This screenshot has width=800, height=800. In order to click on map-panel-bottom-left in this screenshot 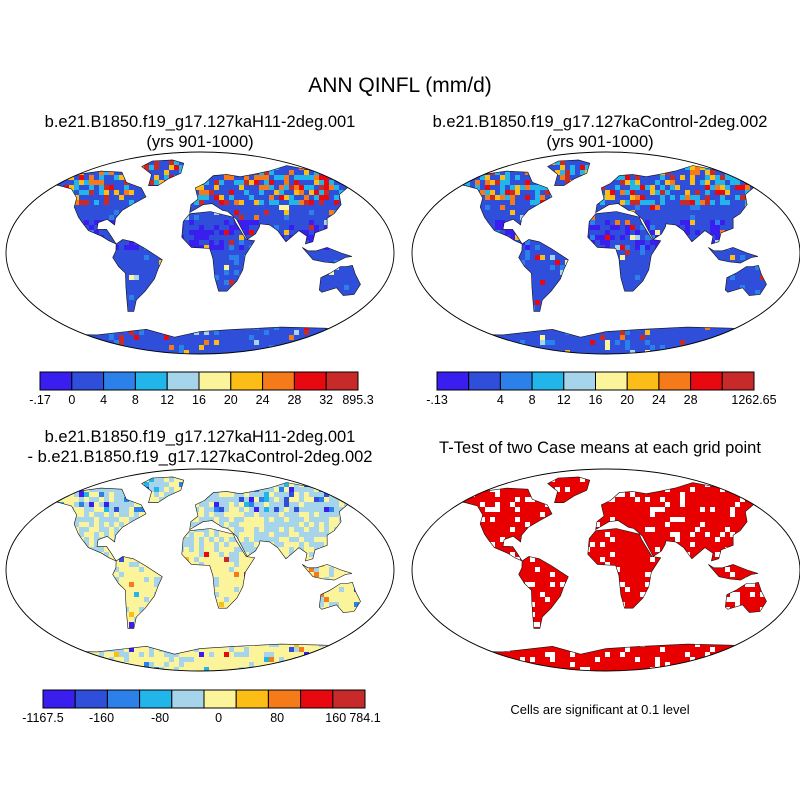, I will do `click(200, 570)`.